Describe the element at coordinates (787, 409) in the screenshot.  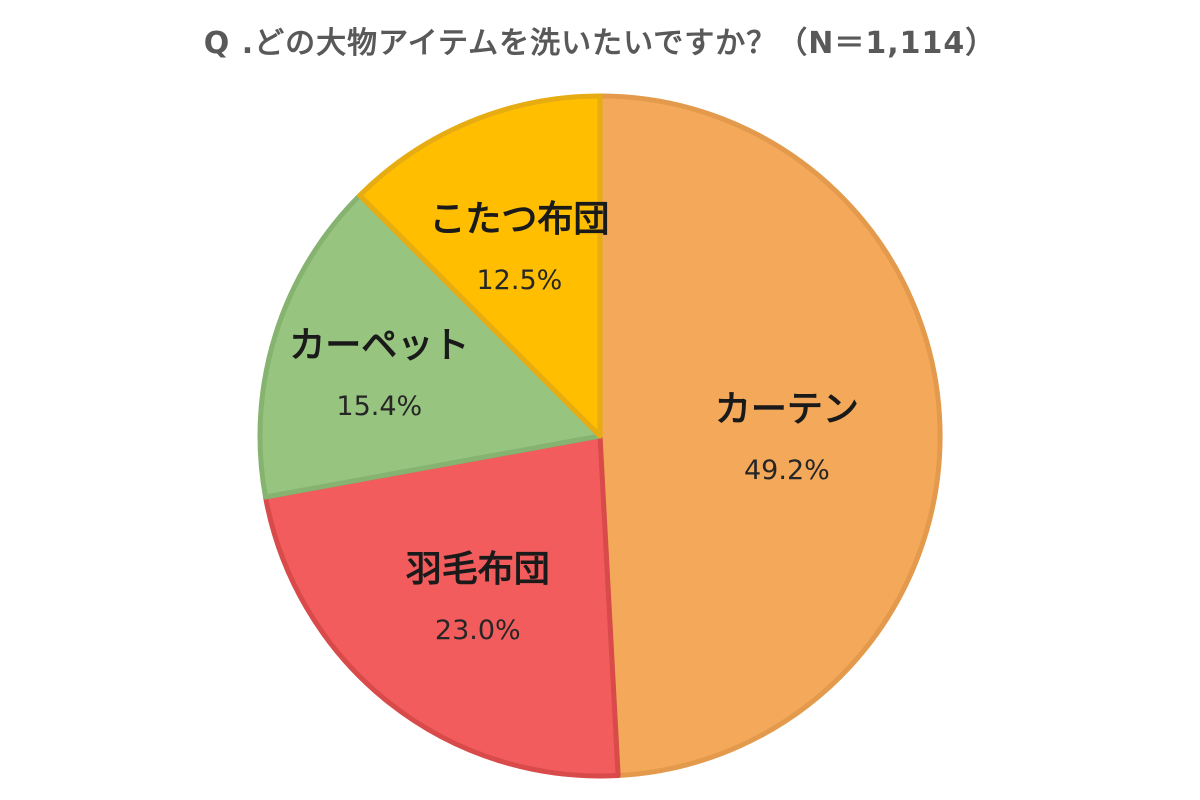
I see `slice-label: カーテン` at that location.